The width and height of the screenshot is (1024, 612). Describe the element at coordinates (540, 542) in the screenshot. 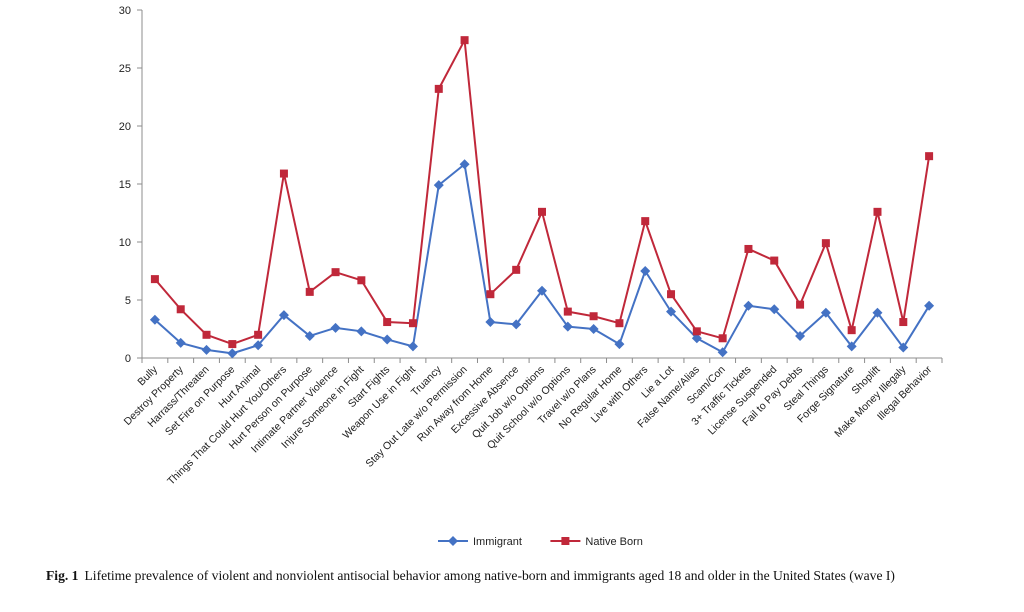

I see `legend: Immigrant Native Born` at that location.